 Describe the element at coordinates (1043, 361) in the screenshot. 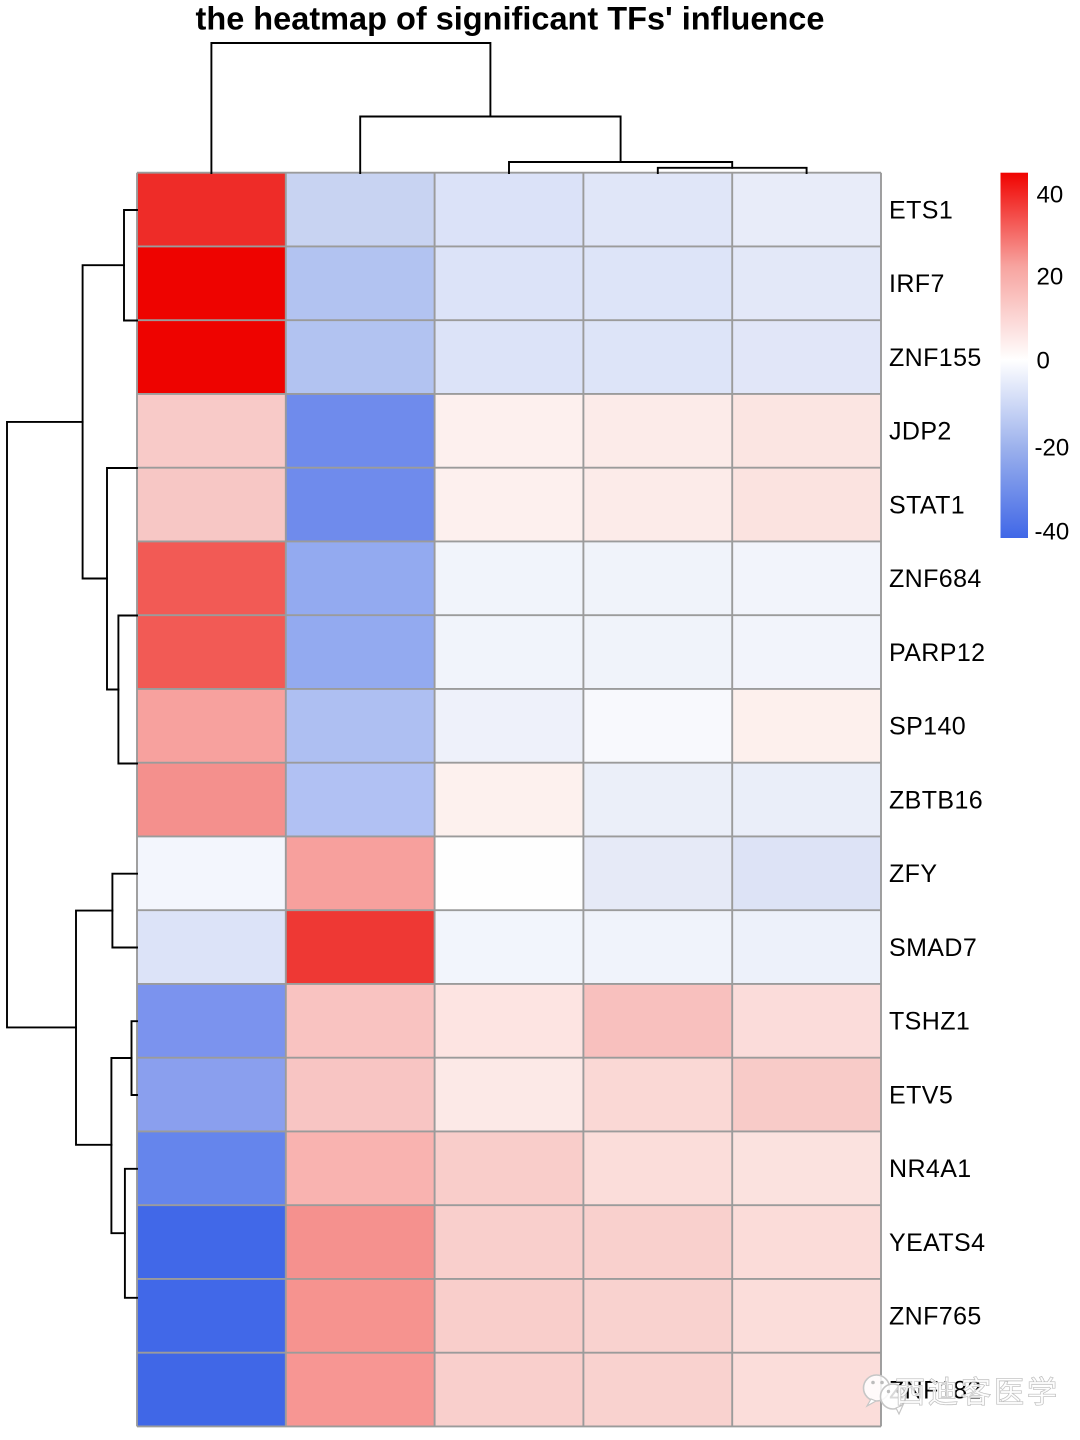

I see `svg-text: 0` at that location.